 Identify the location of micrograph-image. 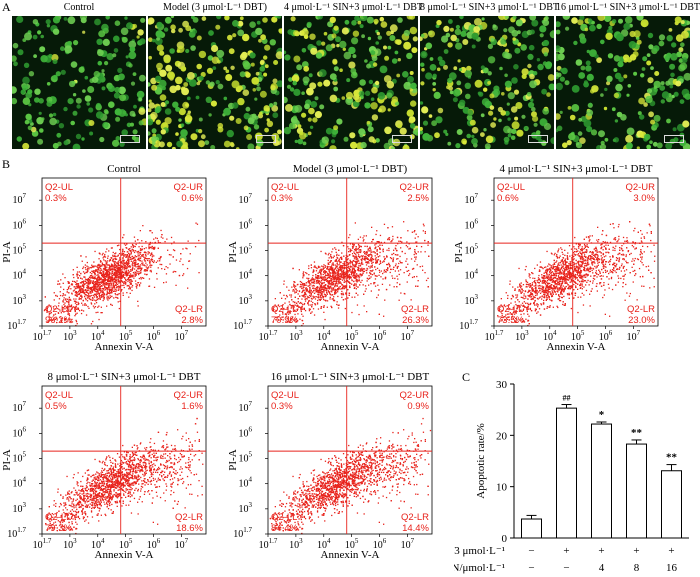
(351, 82).